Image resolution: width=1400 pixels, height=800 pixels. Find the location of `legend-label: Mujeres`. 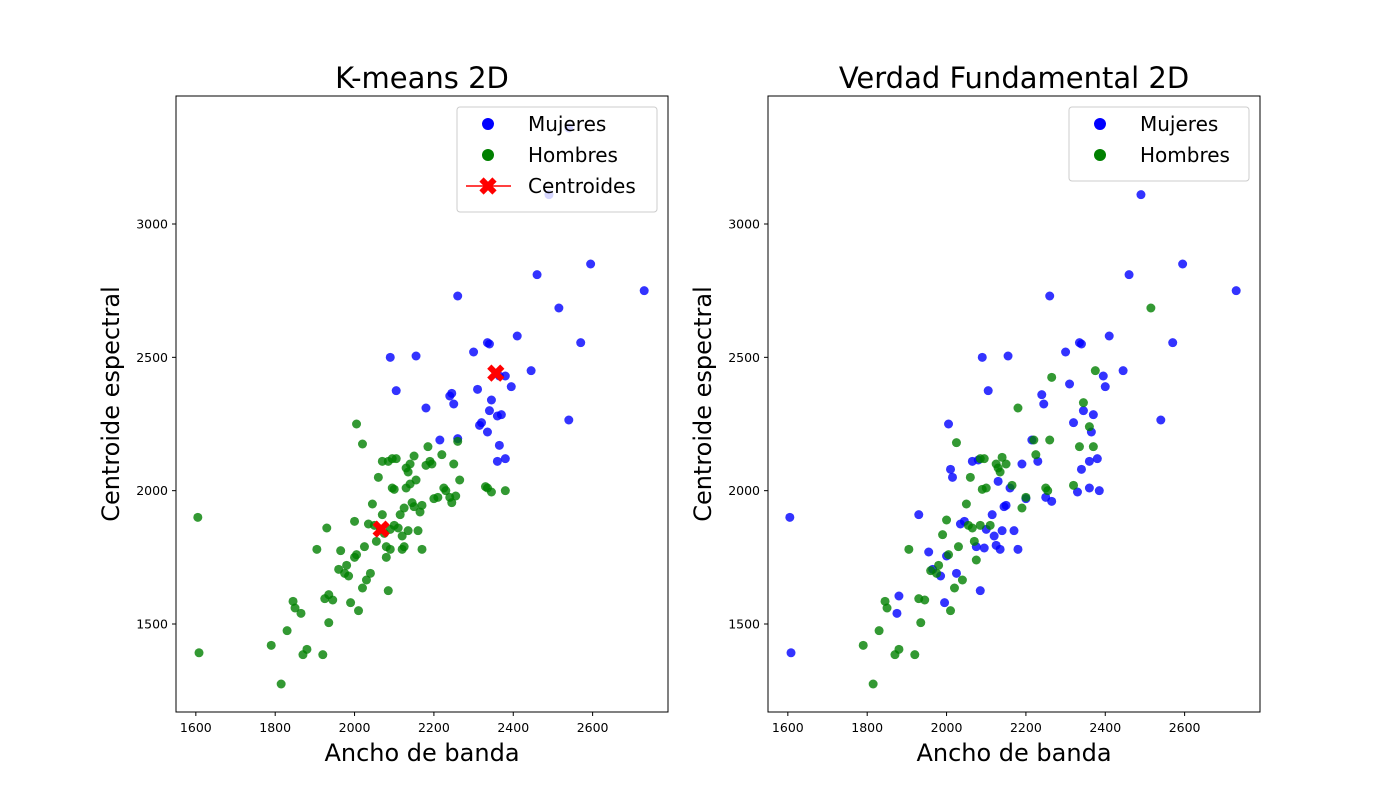

legend-label: Mujeres is located at coordinates (567, 124).